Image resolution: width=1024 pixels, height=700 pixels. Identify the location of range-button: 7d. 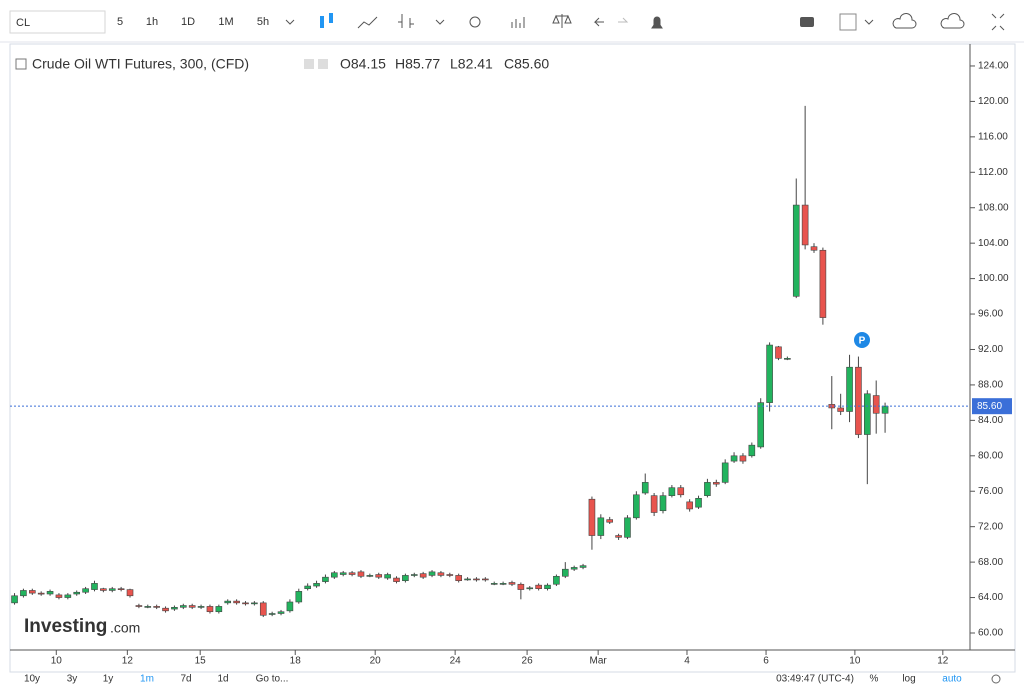
(185, 679).